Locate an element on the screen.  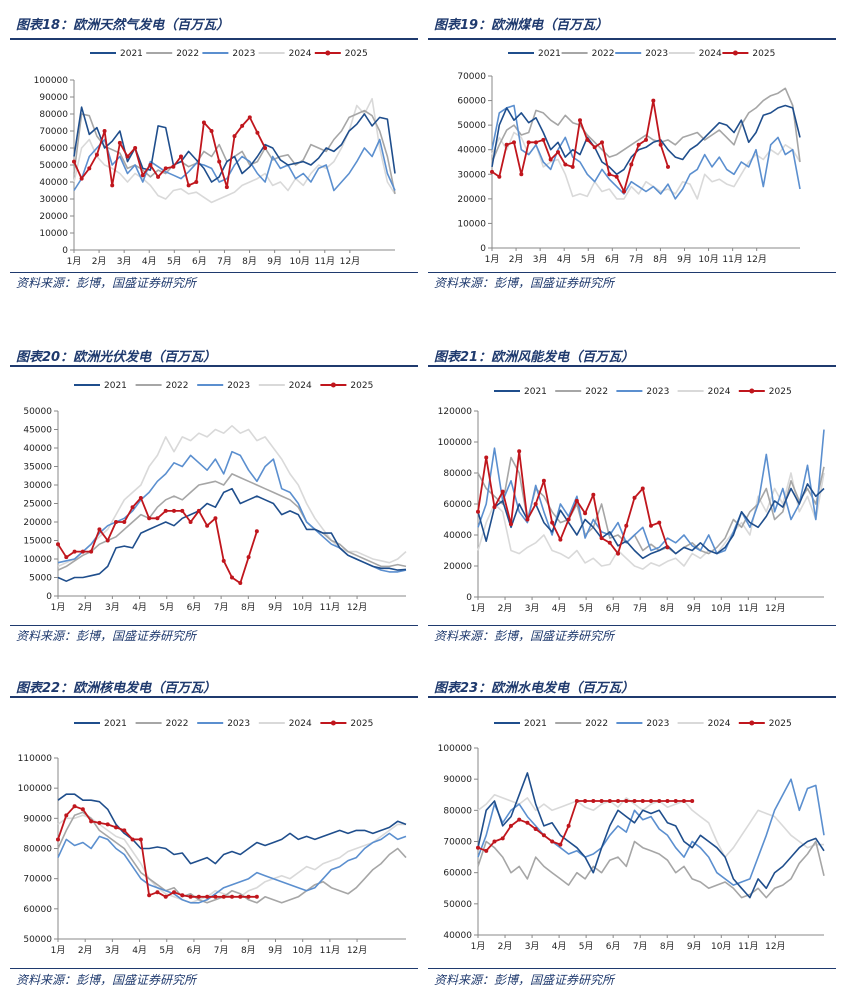
y-tick-label: 50000 is located at coordinates (53, 166).